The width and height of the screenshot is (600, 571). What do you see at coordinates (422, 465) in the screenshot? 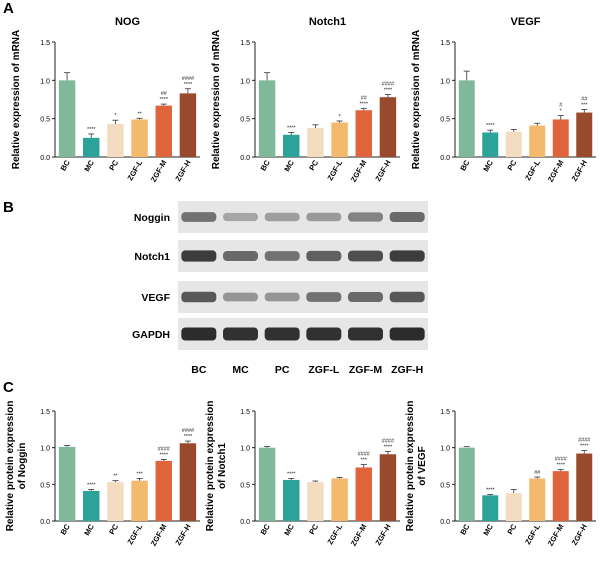
I see `y-axis-label-line: of VEGF` at bounding box center [422, 465].